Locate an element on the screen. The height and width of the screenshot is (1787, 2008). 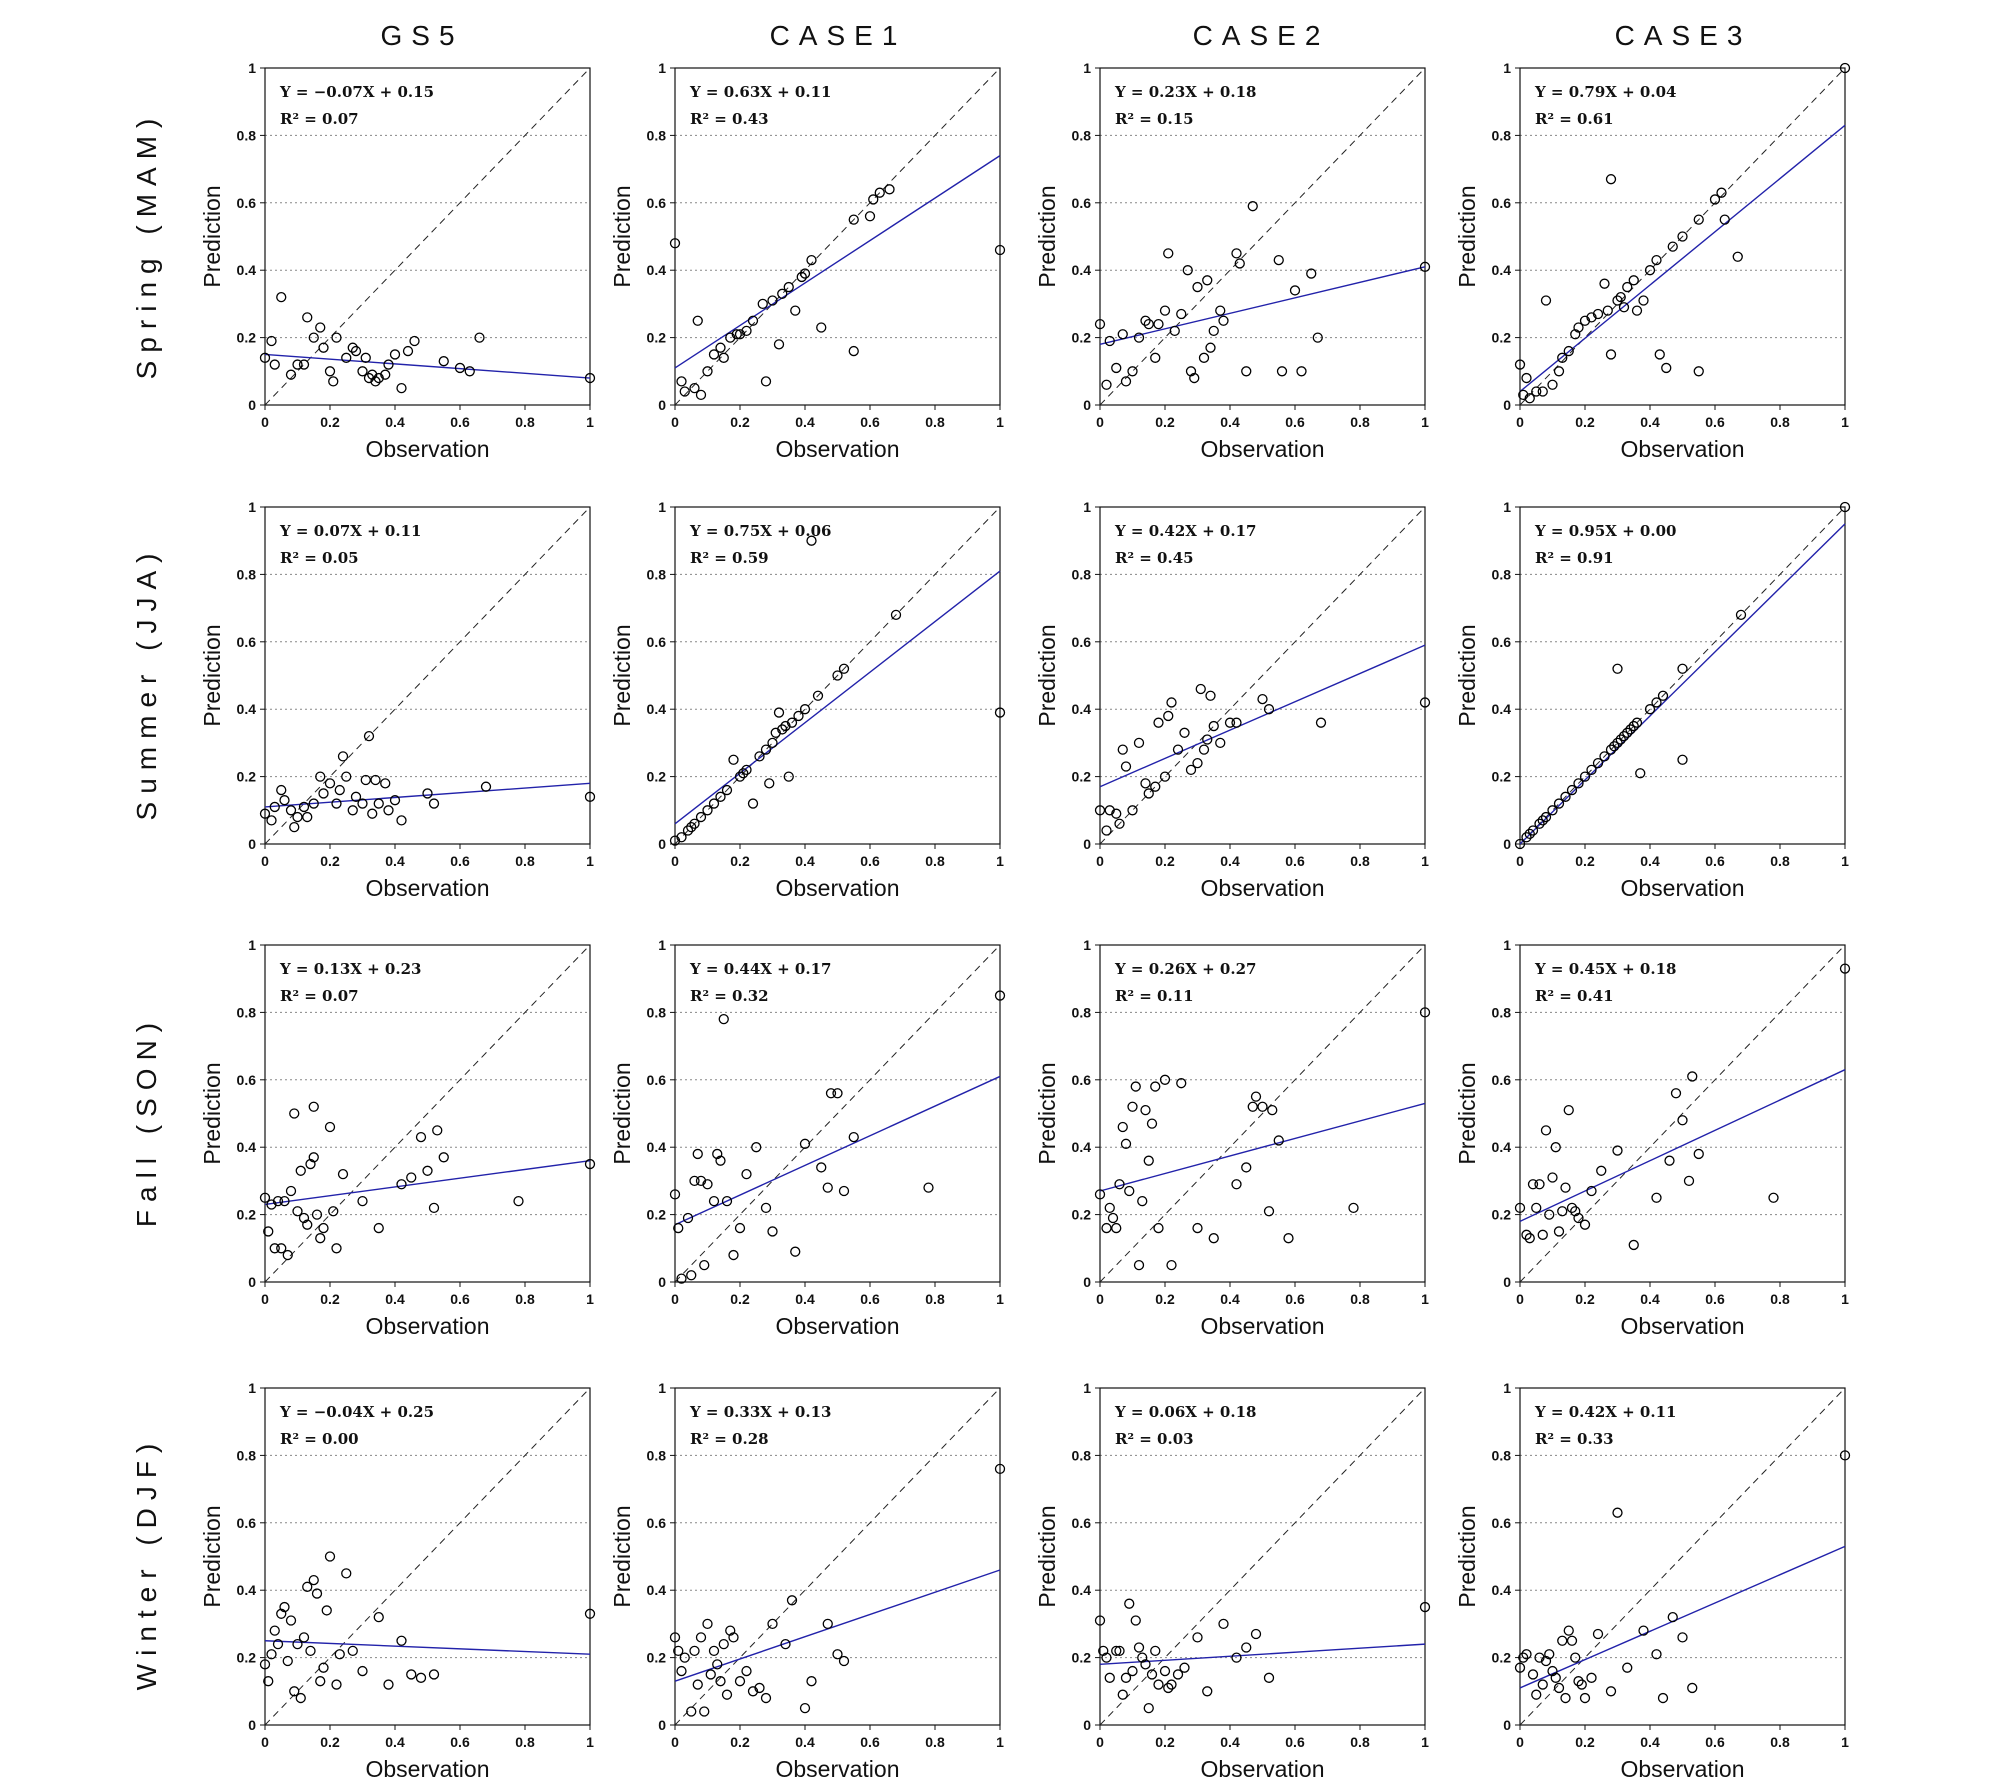
y-tick-label: 0.2 is located at coordinates (657, 1658).